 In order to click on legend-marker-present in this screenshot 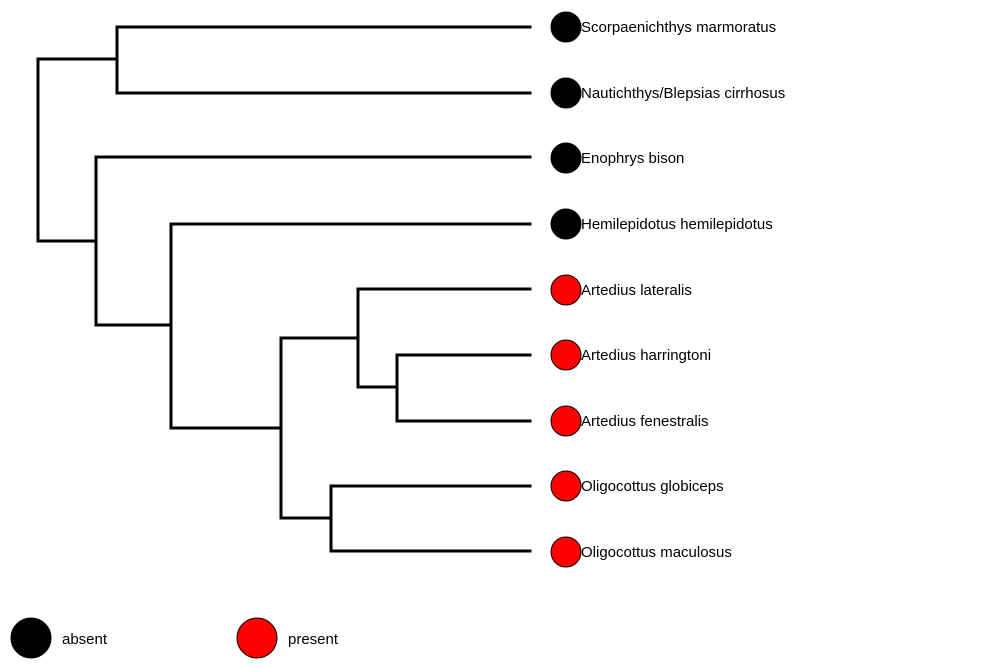, I will do `click(257, 638)`.